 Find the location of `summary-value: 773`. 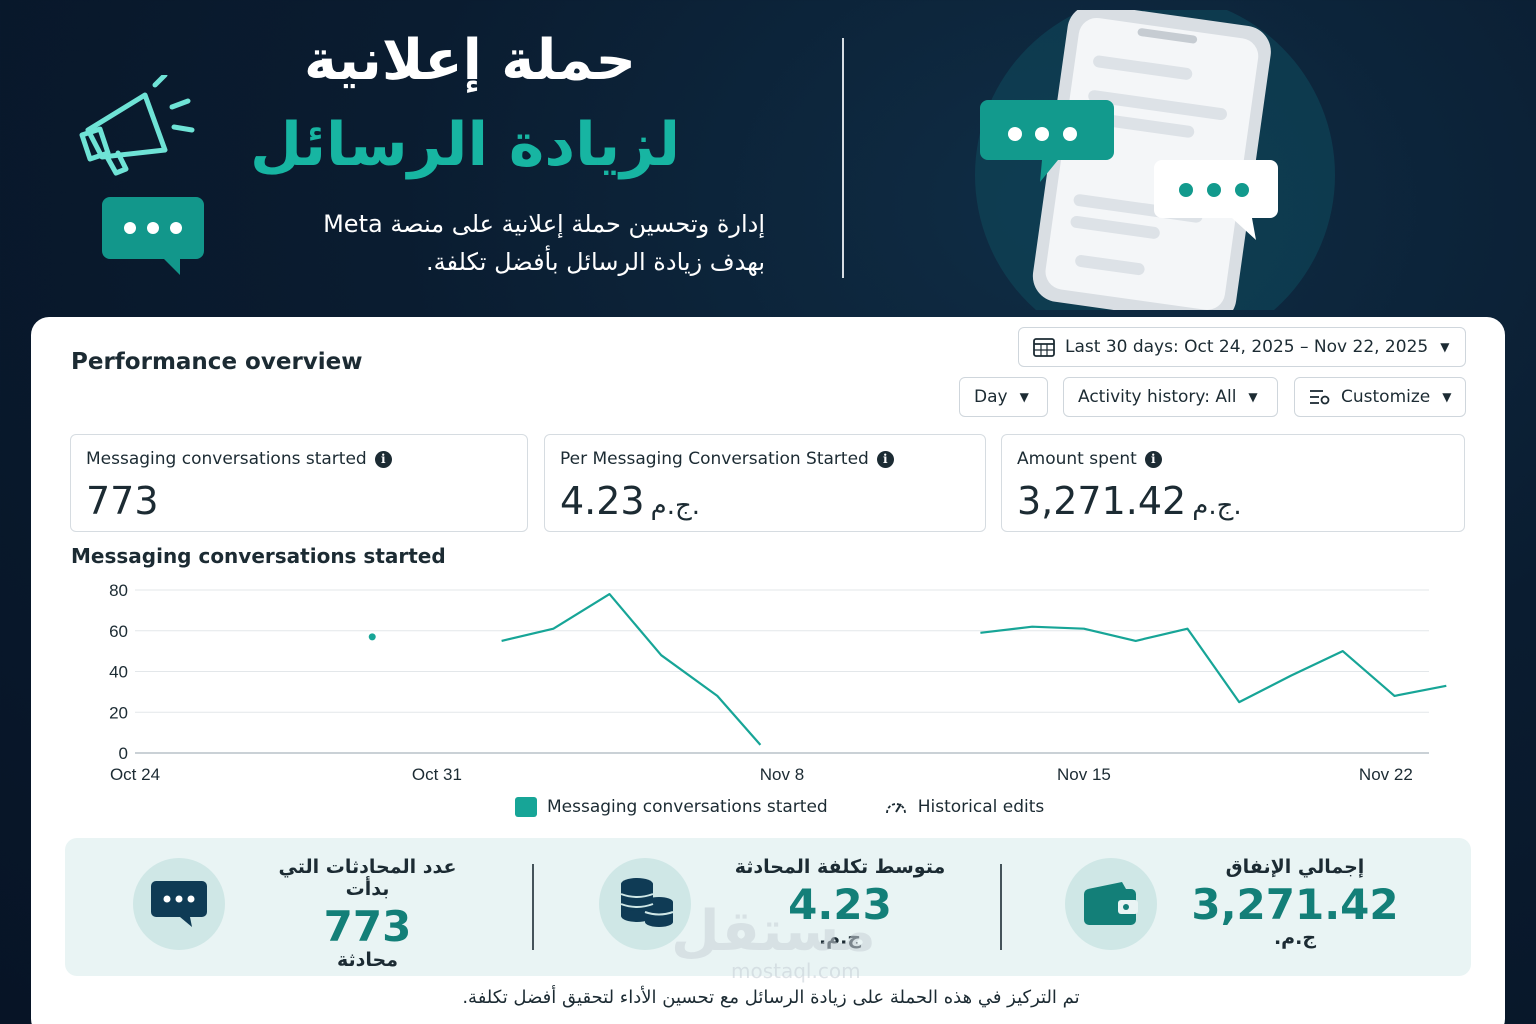

summary-value: 773 is located at coordinates (367, 926).